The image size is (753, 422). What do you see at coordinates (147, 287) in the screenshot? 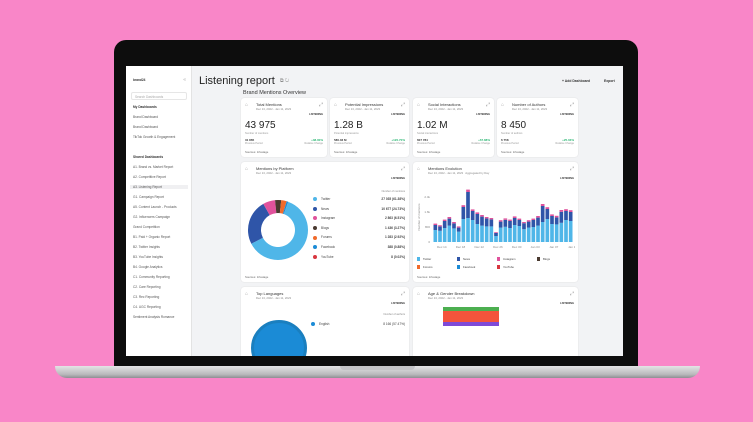
I see `sidebar-item: C2. Care Reporting` at bounding box center [147, 287].